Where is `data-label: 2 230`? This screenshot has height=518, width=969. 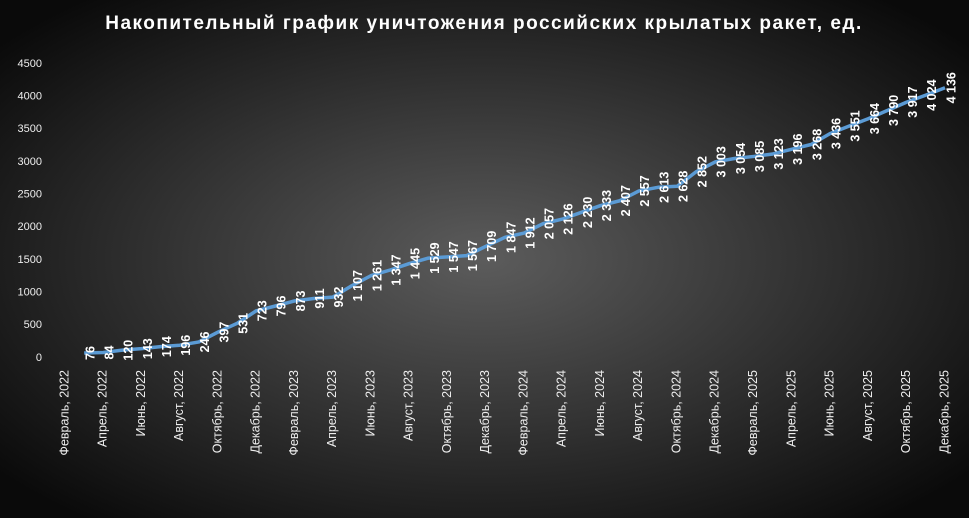 data-label: 2 230 is located at coordinates (588, 212).